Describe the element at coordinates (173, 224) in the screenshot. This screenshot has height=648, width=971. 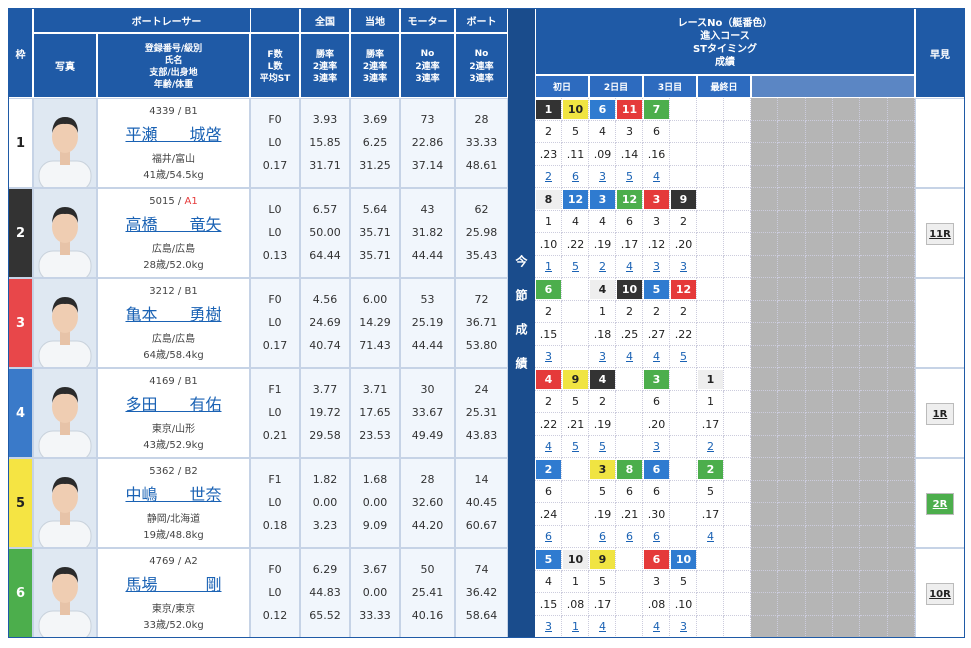
I see `racer-name: 高橋 竜矢` at that location.